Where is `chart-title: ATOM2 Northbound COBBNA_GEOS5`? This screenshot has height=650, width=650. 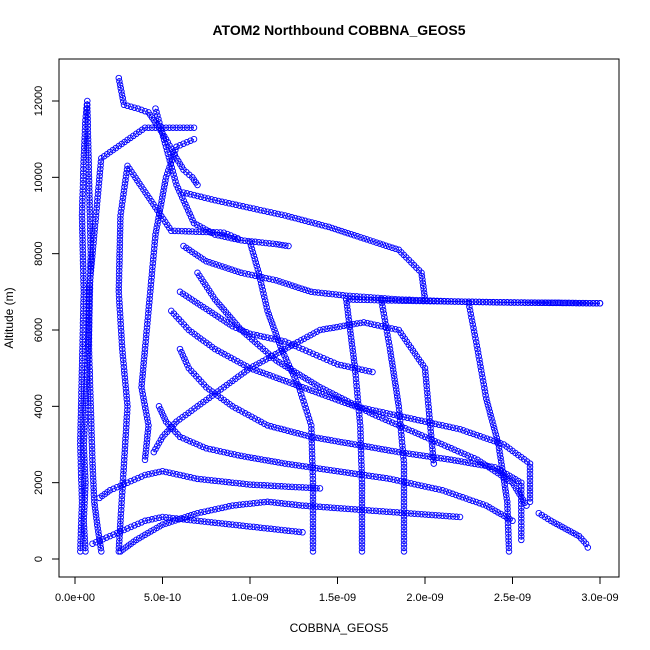 chart-title: ATOM2 Northbound COBBNA_GEOS5 is located at coordinates (338, 30).